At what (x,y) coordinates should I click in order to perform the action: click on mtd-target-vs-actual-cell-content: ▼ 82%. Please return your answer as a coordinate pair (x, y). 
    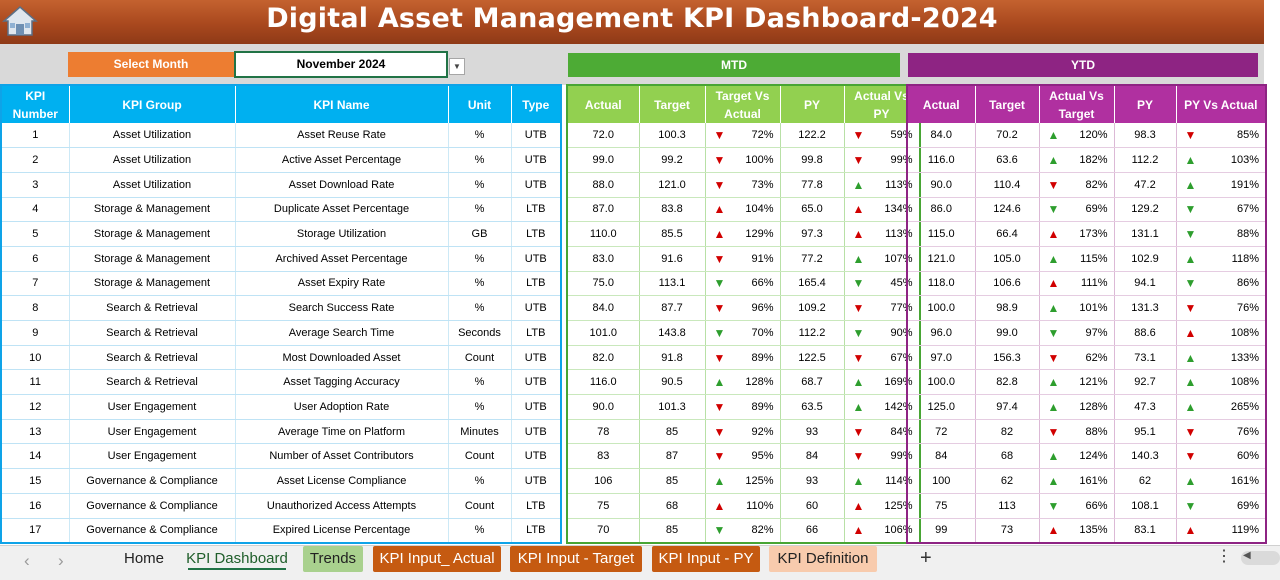
    Looking at the image, I should click on (743, 530).